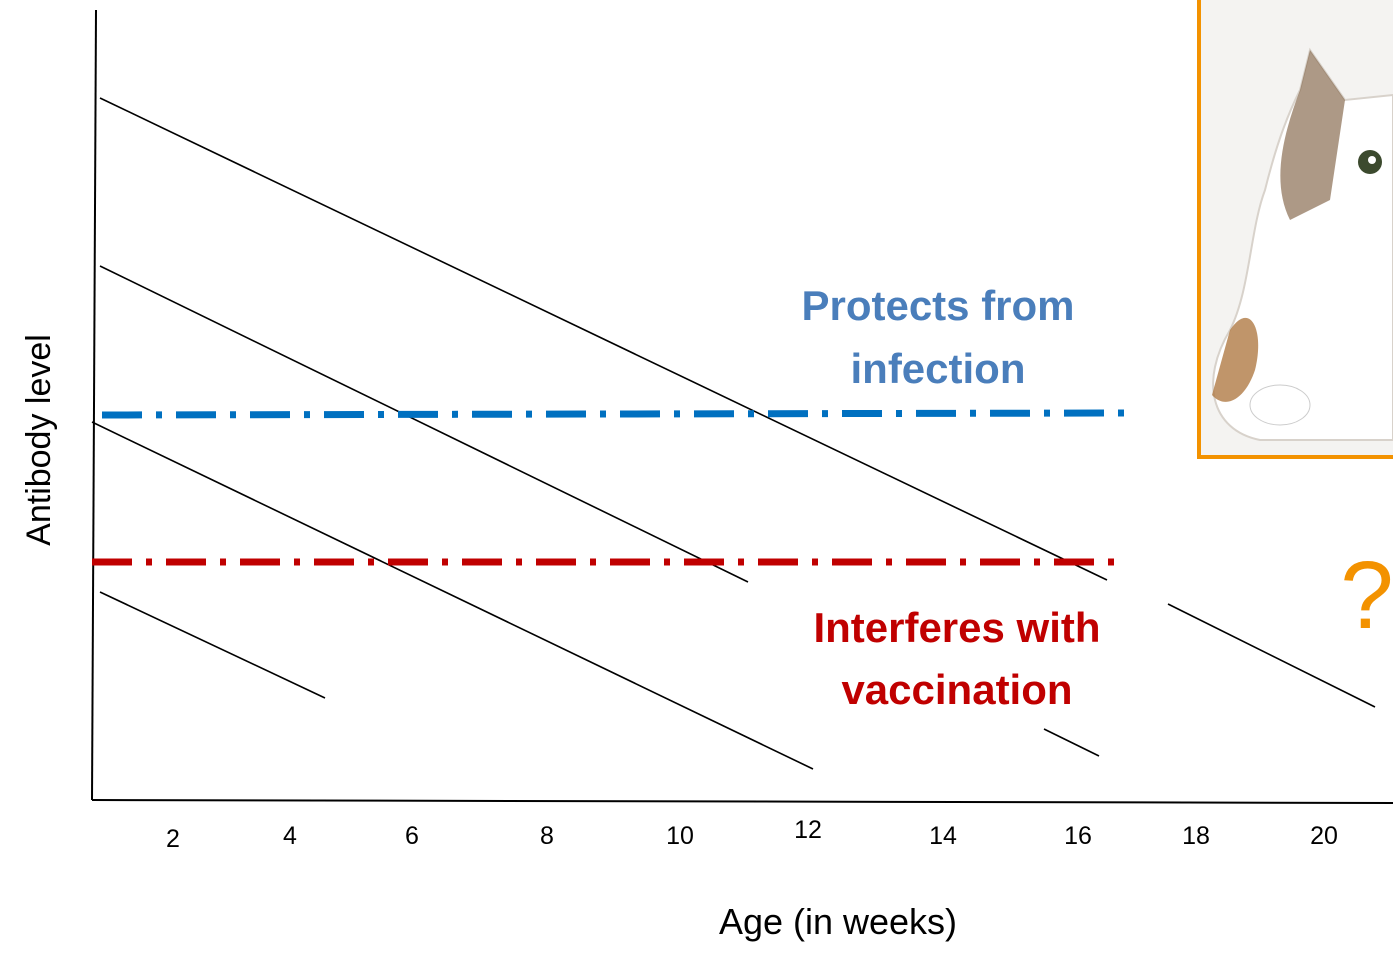 Image resolution: width=1393 pixels, height=953 pixels. What do you see at coordinates (808, 830) in the screenshot?
I see `x-tick-label: 12` at bounding box center [808, 830].